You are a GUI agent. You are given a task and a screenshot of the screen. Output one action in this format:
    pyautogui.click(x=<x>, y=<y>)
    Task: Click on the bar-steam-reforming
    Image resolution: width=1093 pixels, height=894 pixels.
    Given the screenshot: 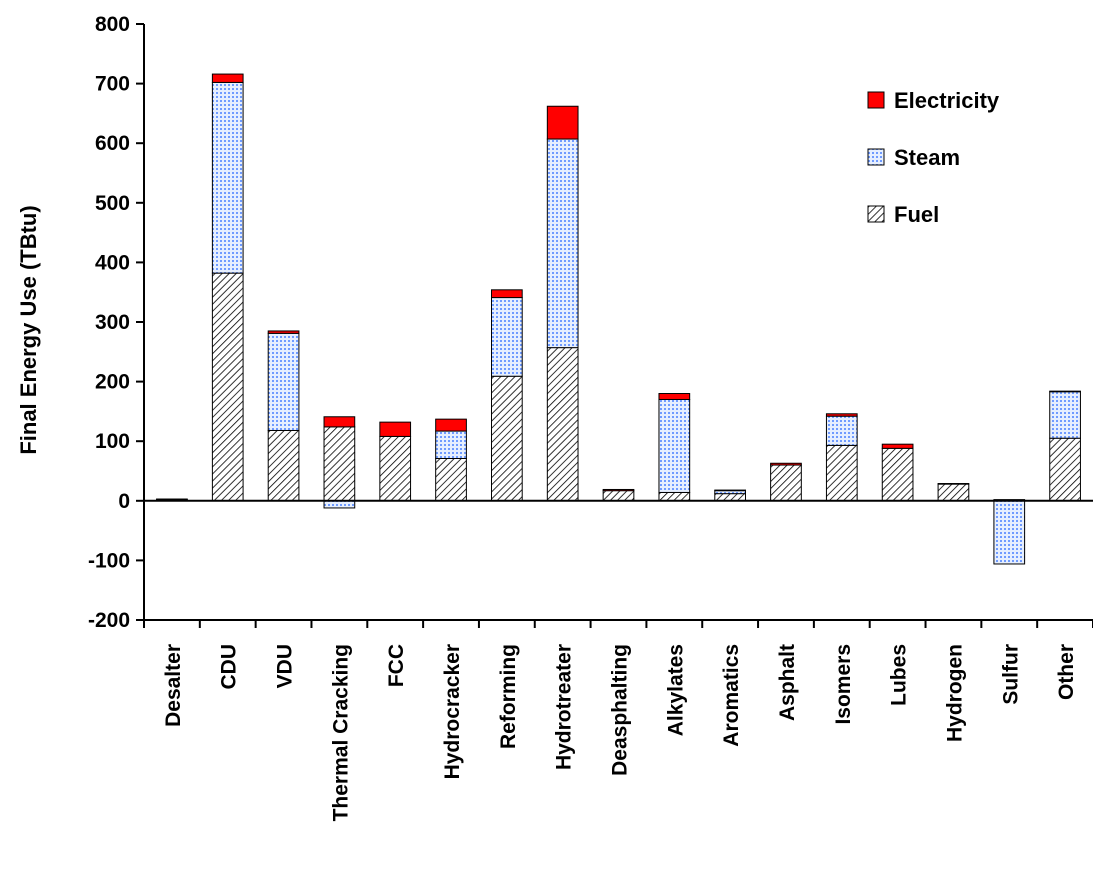 What is the action you would take?
    pyautogui.click(x=507, y=337)
    